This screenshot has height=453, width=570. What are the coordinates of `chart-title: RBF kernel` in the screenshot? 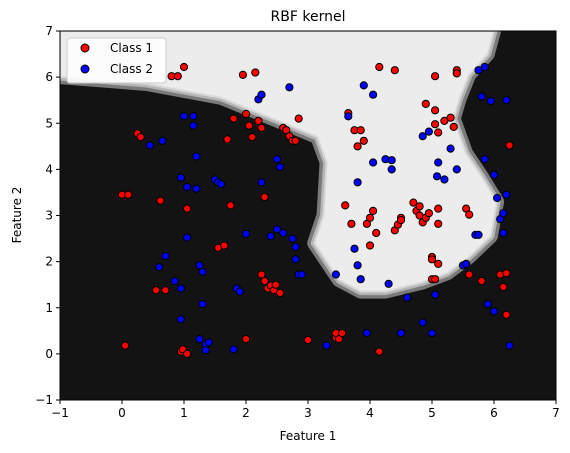 It's located at (308, 17).